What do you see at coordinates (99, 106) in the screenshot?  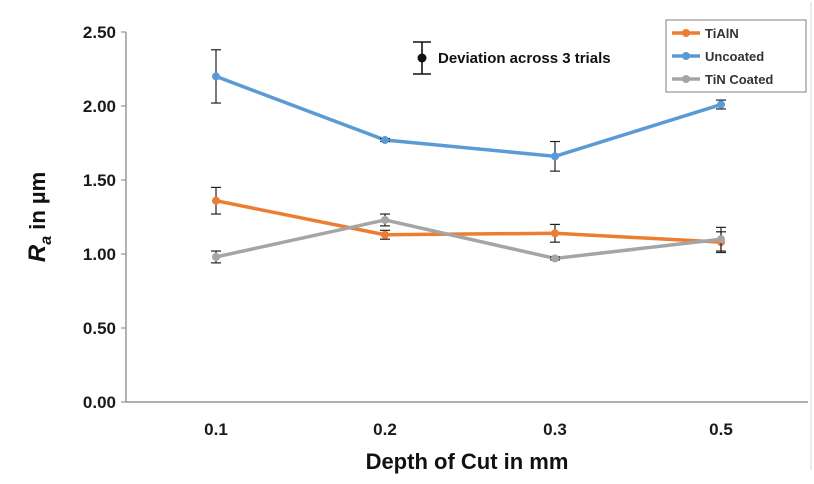 I see `y-tick-label: 2.00` at bounding box center [99, 106].